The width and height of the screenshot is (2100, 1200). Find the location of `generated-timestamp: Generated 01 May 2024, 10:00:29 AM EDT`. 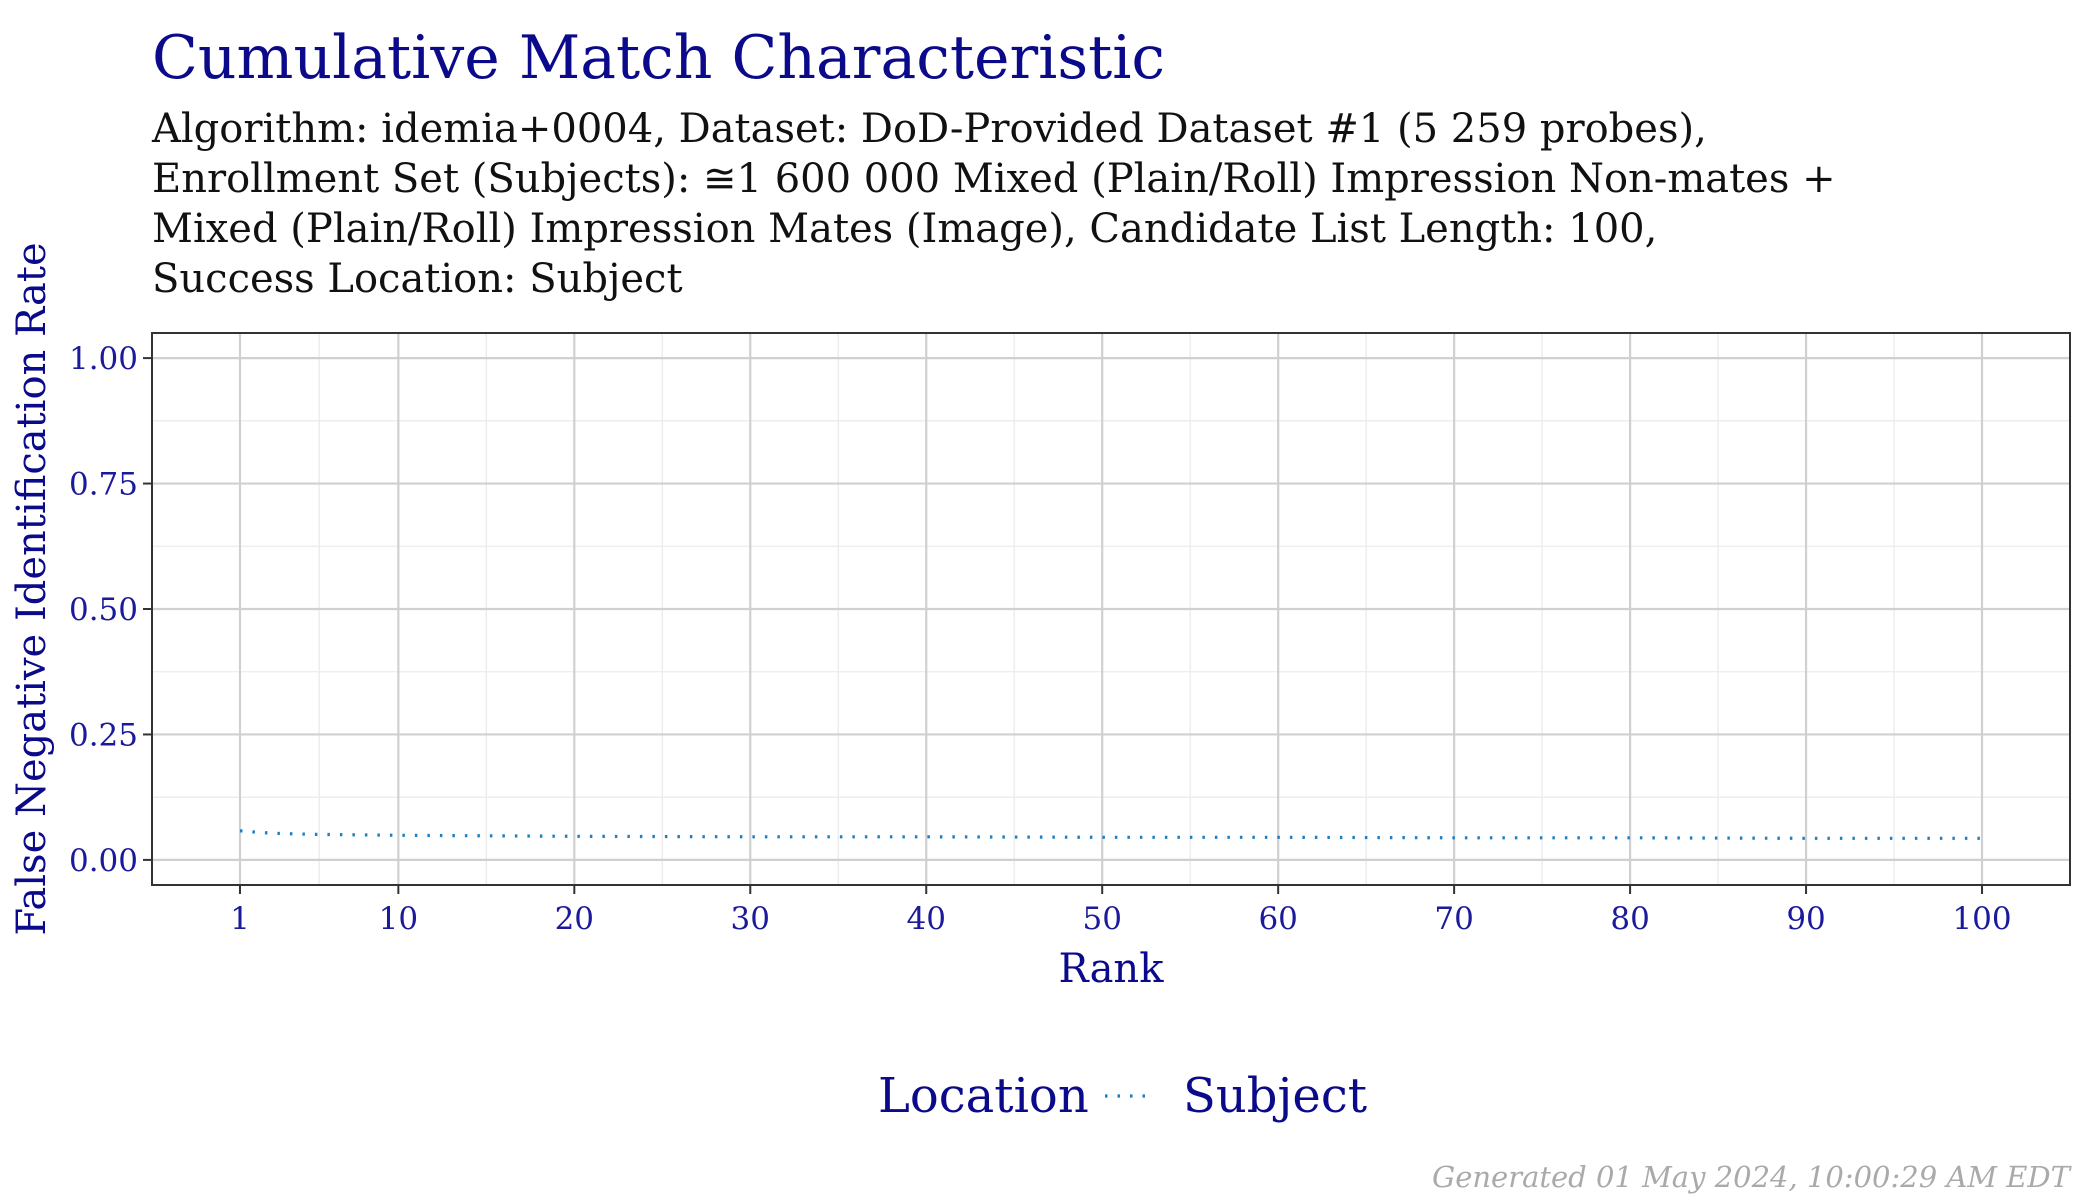

generated-timestamp: Generated 01 May 2024, 10:00:29 AM EDT is located at coordinates (1752, 1177).